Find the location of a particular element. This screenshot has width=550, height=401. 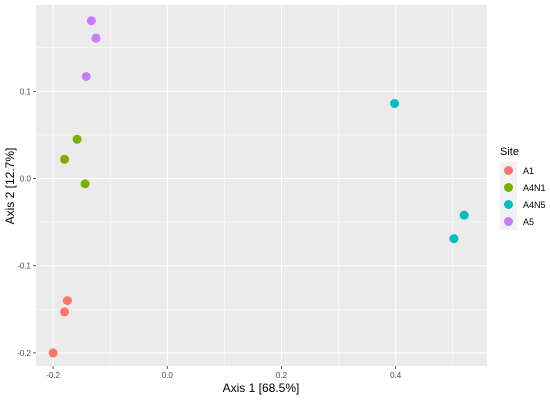

y-tick-label: -0.2 is located at coordinates (24, 353).